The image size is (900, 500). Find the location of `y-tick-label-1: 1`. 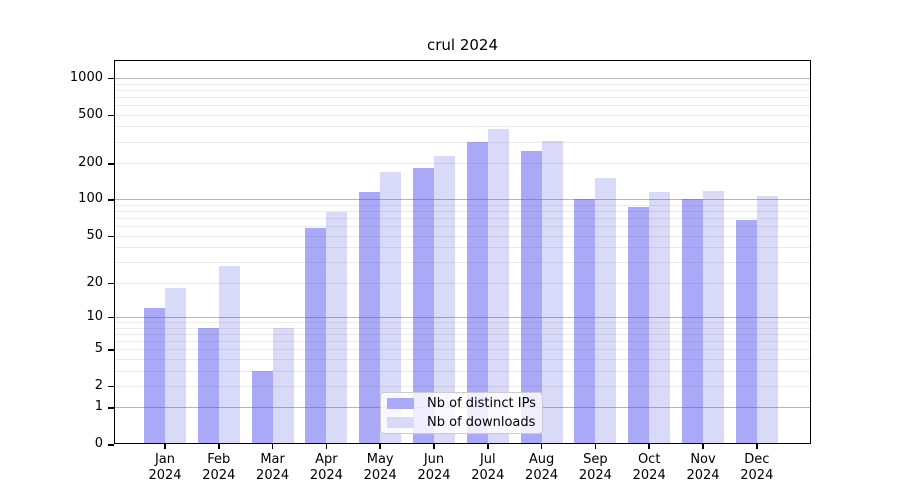

y-tick-label-1: 1 is located at coordinates (98, 407).